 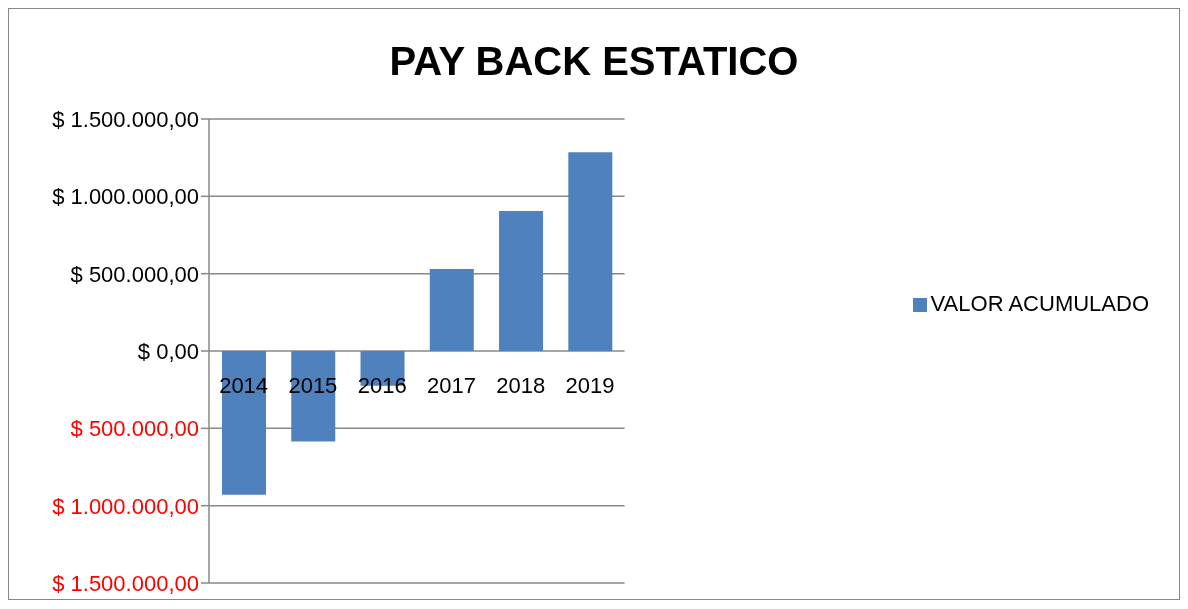 I want to click on y-tick-label: $ 0,00, so click(x=168, y=351).